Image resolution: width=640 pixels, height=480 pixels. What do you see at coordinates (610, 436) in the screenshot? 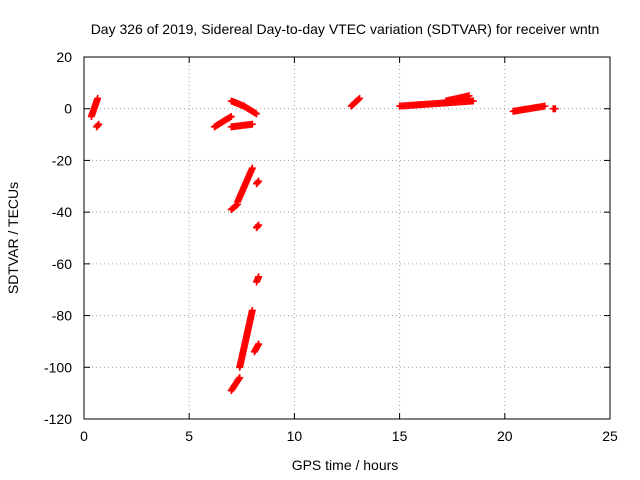
I see `x-tick-label: 25` at bounding box center [610, 436].